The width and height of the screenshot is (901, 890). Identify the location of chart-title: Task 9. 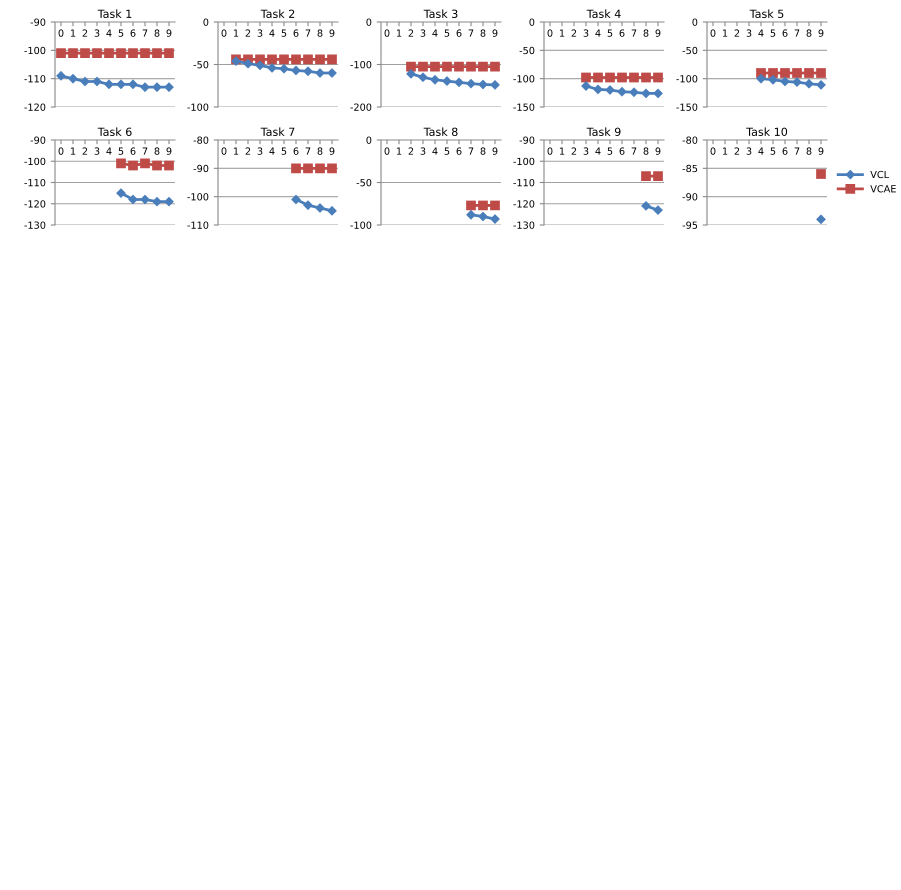
(603, 131).